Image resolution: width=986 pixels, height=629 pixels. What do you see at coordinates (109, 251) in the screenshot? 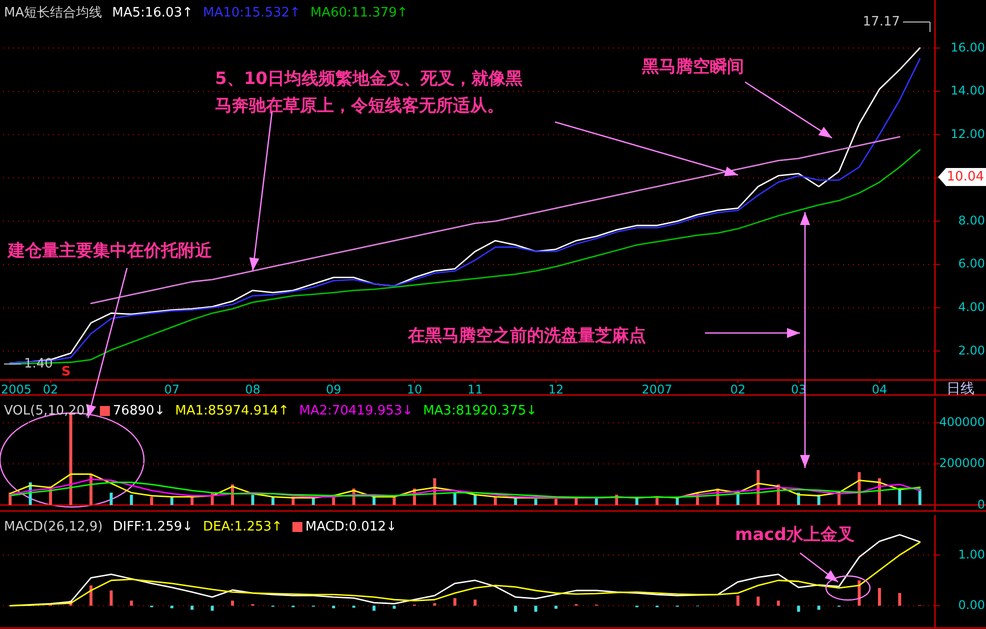
I see `annotation: 建仓量主要集中在价托附近` at bounding box center [109, 251].